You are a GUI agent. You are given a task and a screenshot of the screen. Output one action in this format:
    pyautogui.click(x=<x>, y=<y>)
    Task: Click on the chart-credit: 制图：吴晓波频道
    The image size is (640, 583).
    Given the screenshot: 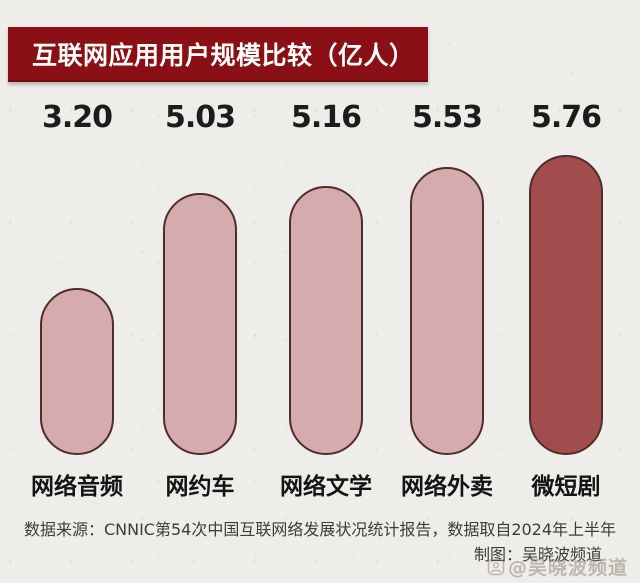 What is the action you would take?
    pyautogui.click(x=537, y=554)
    